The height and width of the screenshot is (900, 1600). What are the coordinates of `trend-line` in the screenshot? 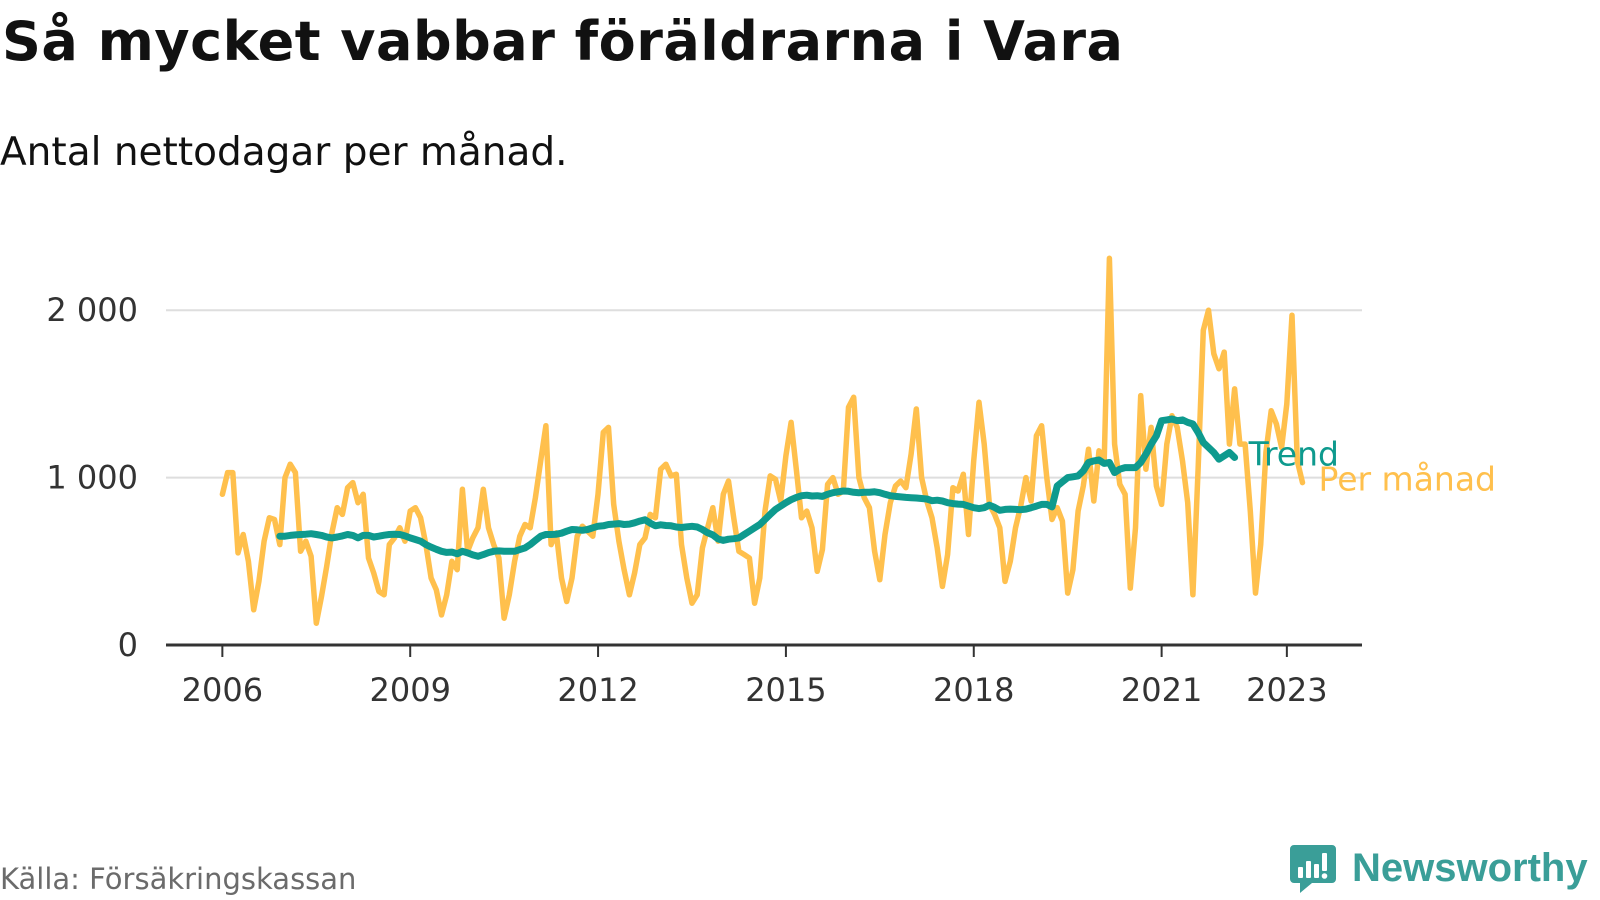 It's located at (757, 487).